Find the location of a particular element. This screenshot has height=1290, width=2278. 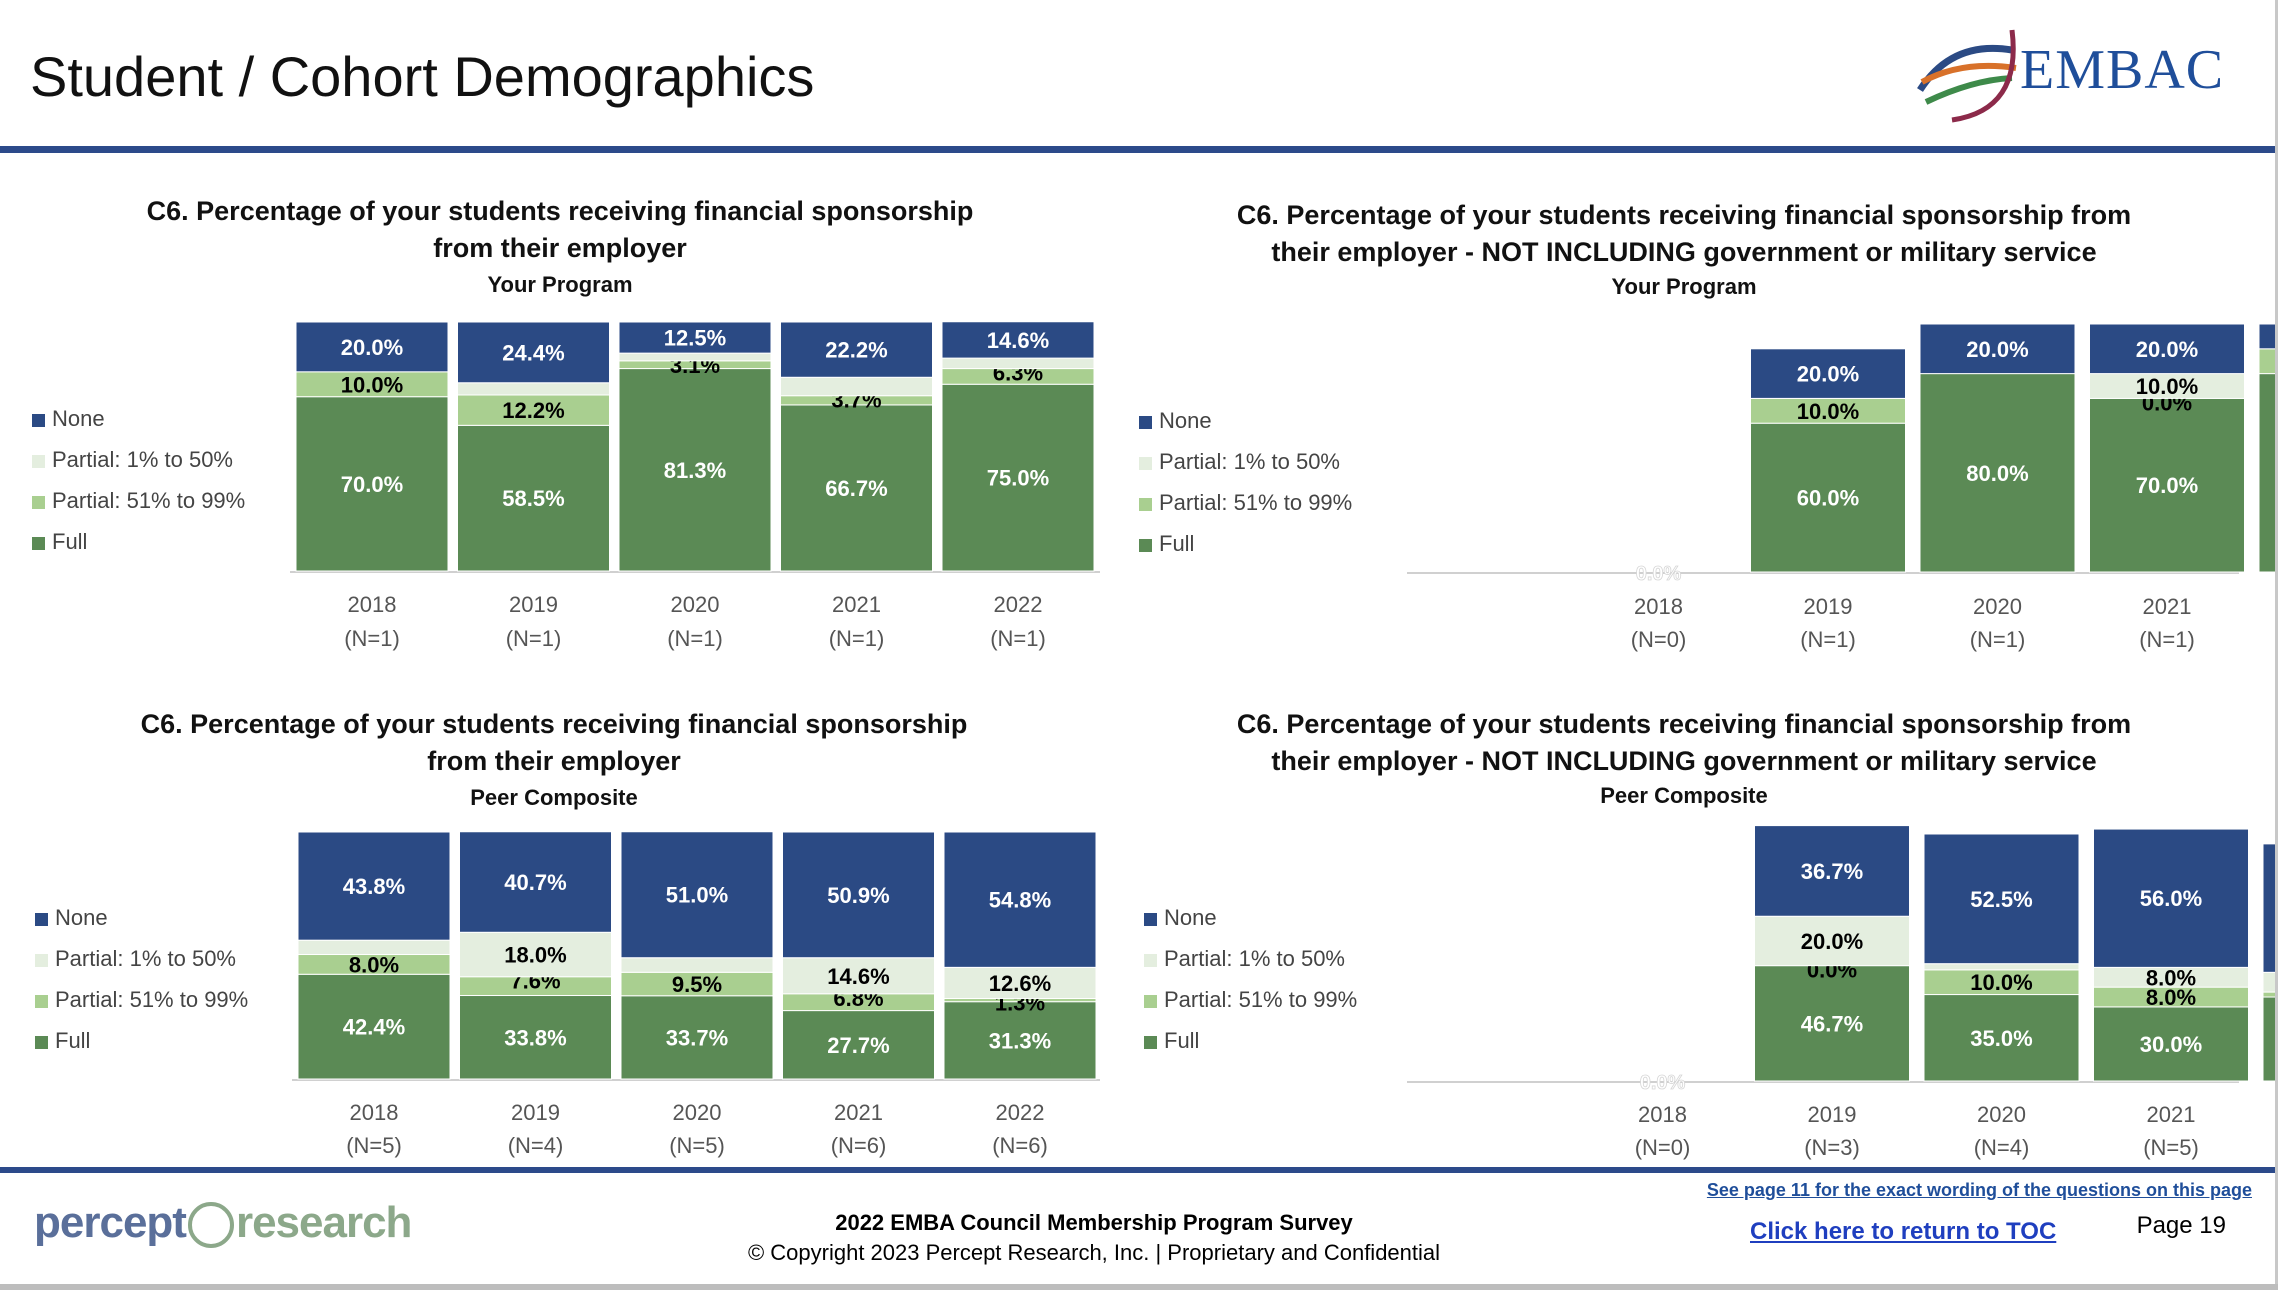

return-to-toc-link: Click here to return to TOC is located at coordinates (1903, 1231).